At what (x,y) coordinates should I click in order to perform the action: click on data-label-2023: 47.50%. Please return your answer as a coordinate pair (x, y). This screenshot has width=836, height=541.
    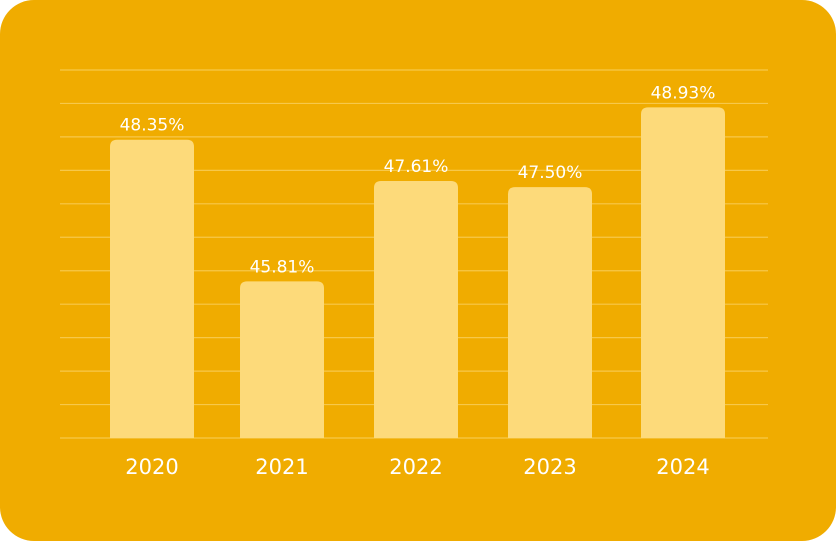
    Looking at the image, I should click on (550, 173).